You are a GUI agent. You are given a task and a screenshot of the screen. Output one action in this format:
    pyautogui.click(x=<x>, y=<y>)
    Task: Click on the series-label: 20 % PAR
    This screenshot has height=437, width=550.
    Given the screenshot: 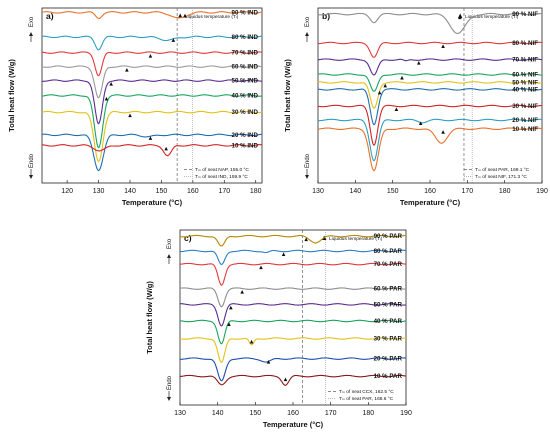 What is the action you would take?
    pyautogui.click(x=388, y=359)
    